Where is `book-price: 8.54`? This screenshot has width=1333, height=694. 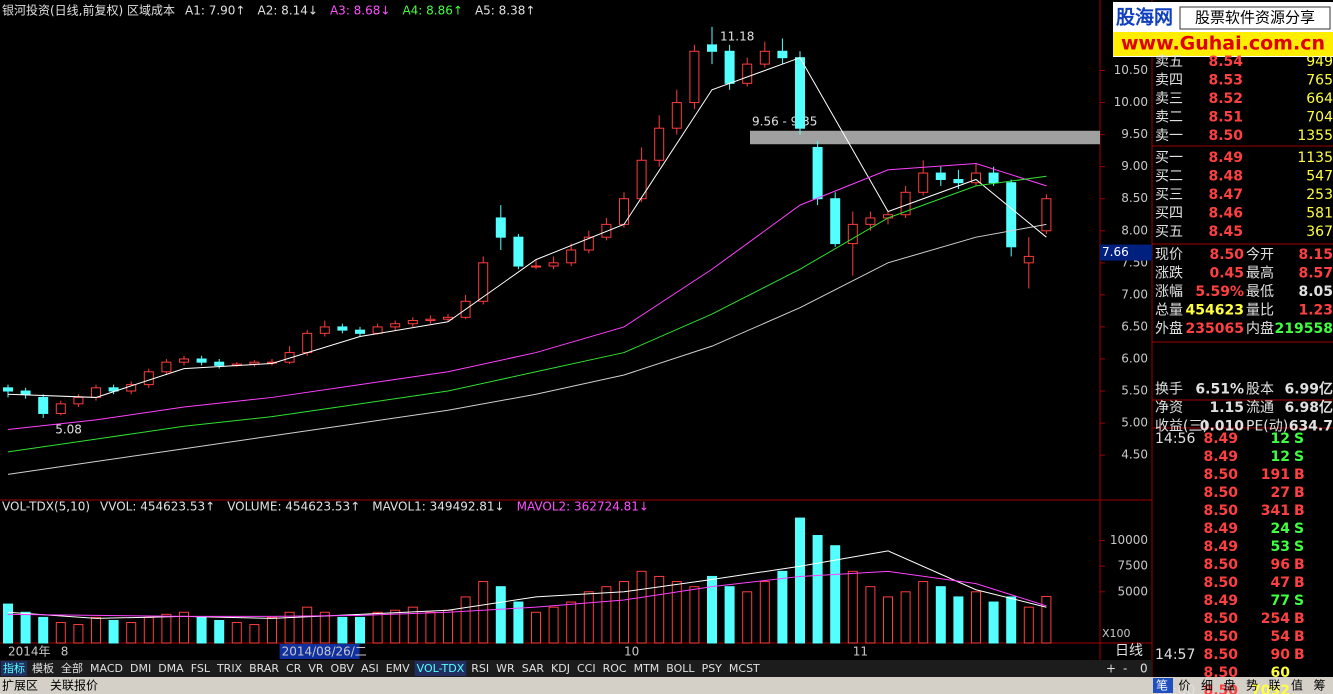 book-price: 8.54 is located at coordinates (1225, 62).